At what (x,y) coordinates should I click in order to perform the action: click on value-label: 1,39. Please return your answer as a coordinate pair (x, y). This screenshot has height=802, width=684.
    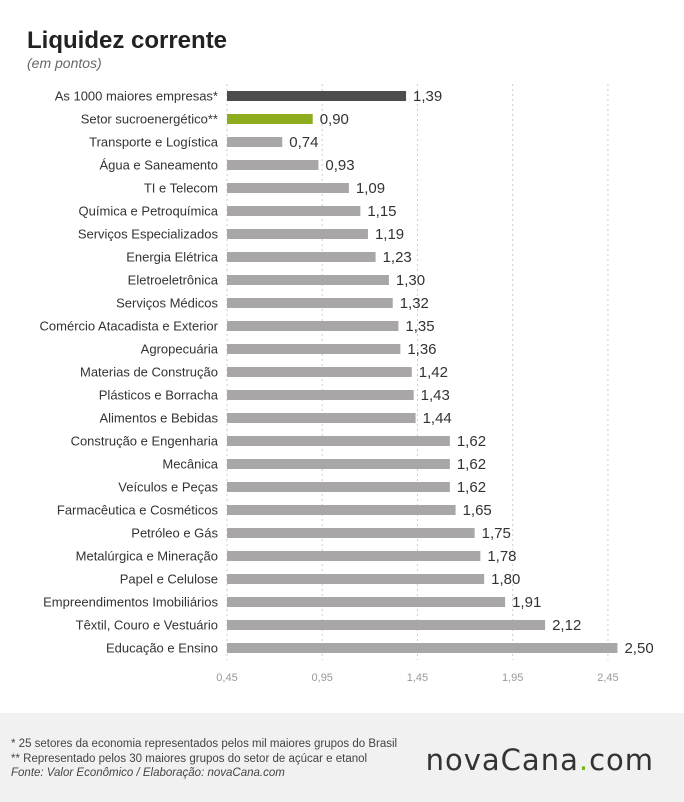
    Looking at the image, I should click on (427, 96).